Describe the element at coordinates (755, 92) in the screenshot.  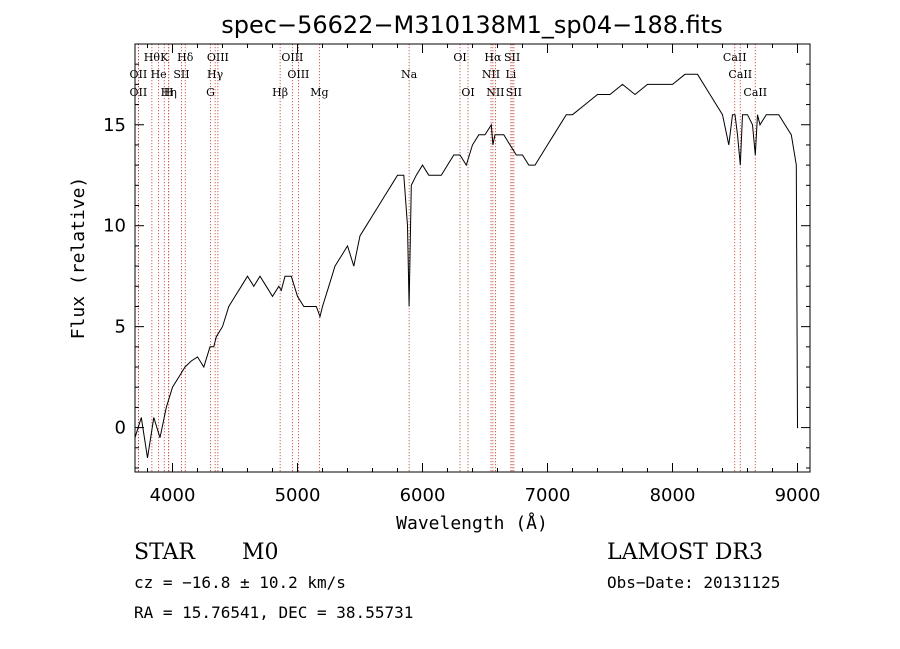
I see `line-label-27: CaII` at that location.